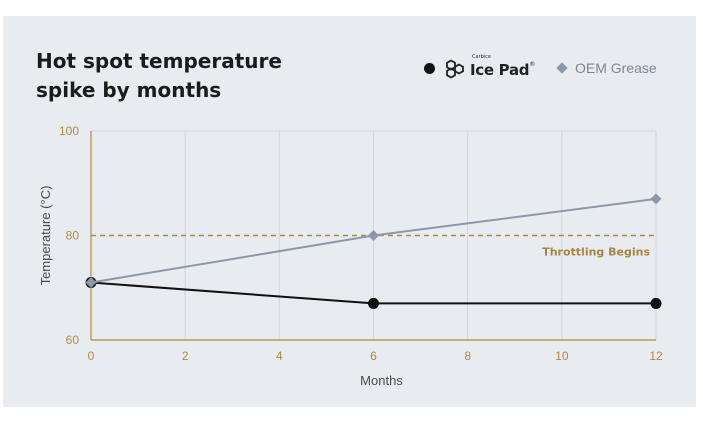 The width and height of the screenshot is (703, 421). I want to click on legend-label-ice-pad: Ice Pad, so click(500, 70).